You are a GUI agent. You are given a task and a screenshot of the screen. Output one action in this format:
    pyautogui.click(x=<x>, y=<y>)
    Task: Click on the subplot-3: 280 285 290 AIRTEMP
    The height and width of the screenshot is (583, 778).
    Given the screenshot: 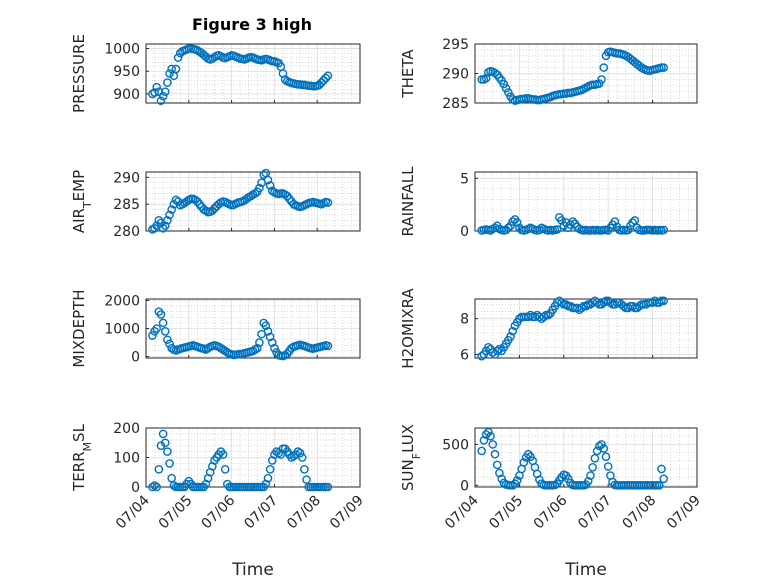 What is the action you would take?
    pyautogui.click(x=215, y=204)
    